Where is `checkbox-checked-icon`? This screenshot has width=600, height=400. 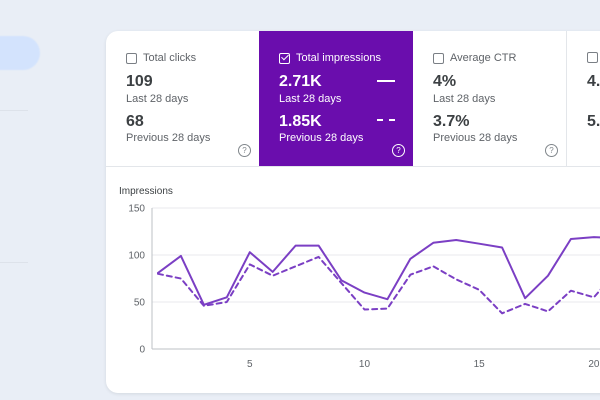 checkbox-checked-icon is located at coordinates (284, 58).